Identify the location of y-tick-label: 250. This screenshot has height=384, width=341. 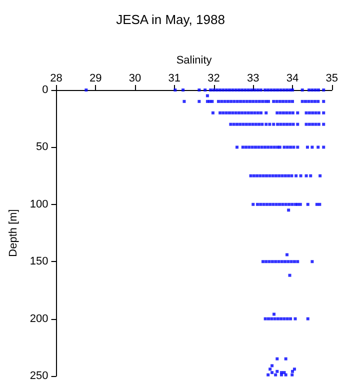
(39, 376).